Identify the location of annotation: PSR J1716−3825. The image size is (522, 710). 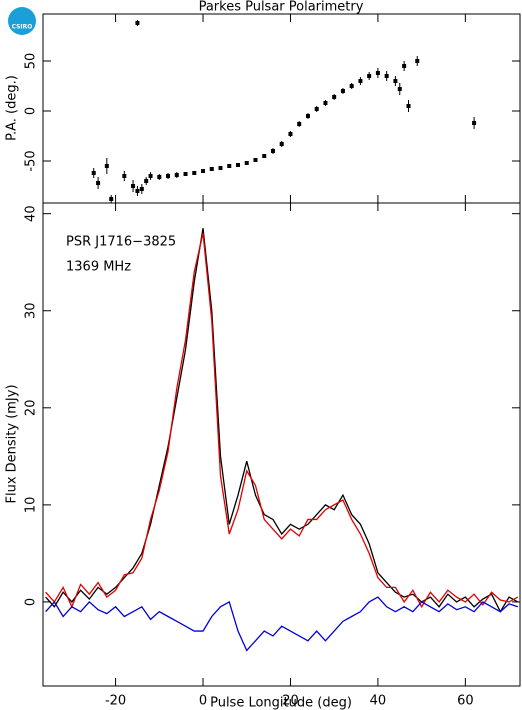
(121, 242).